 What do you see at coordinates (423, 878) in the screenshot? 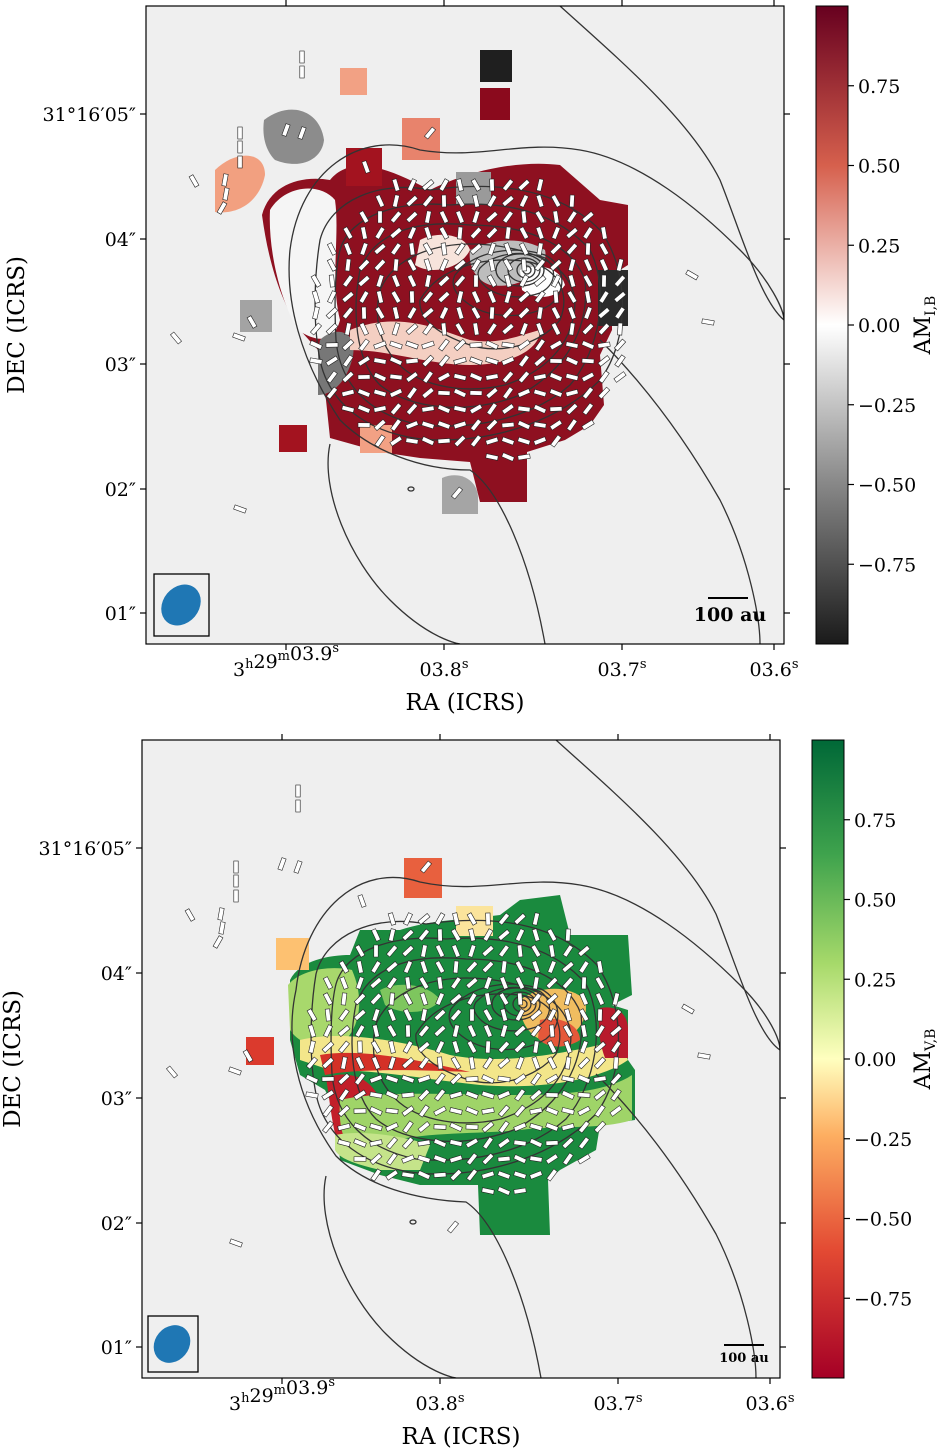
I see `map-pixel` at bounding box center [423, 878].